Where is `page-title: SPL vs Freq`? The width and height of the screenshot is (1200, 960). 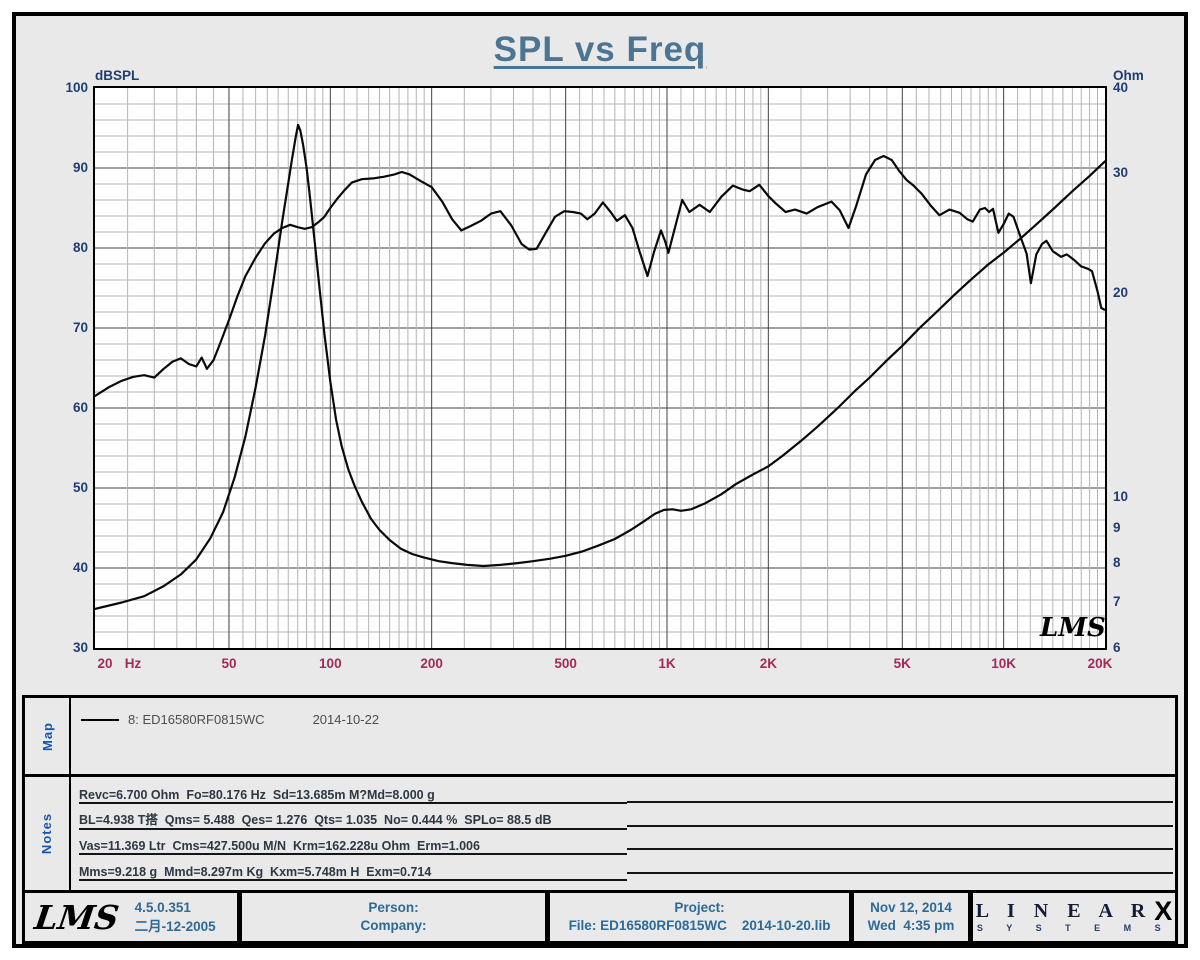 page-title: SPL vs Freq is located at coordinates (600, 50).